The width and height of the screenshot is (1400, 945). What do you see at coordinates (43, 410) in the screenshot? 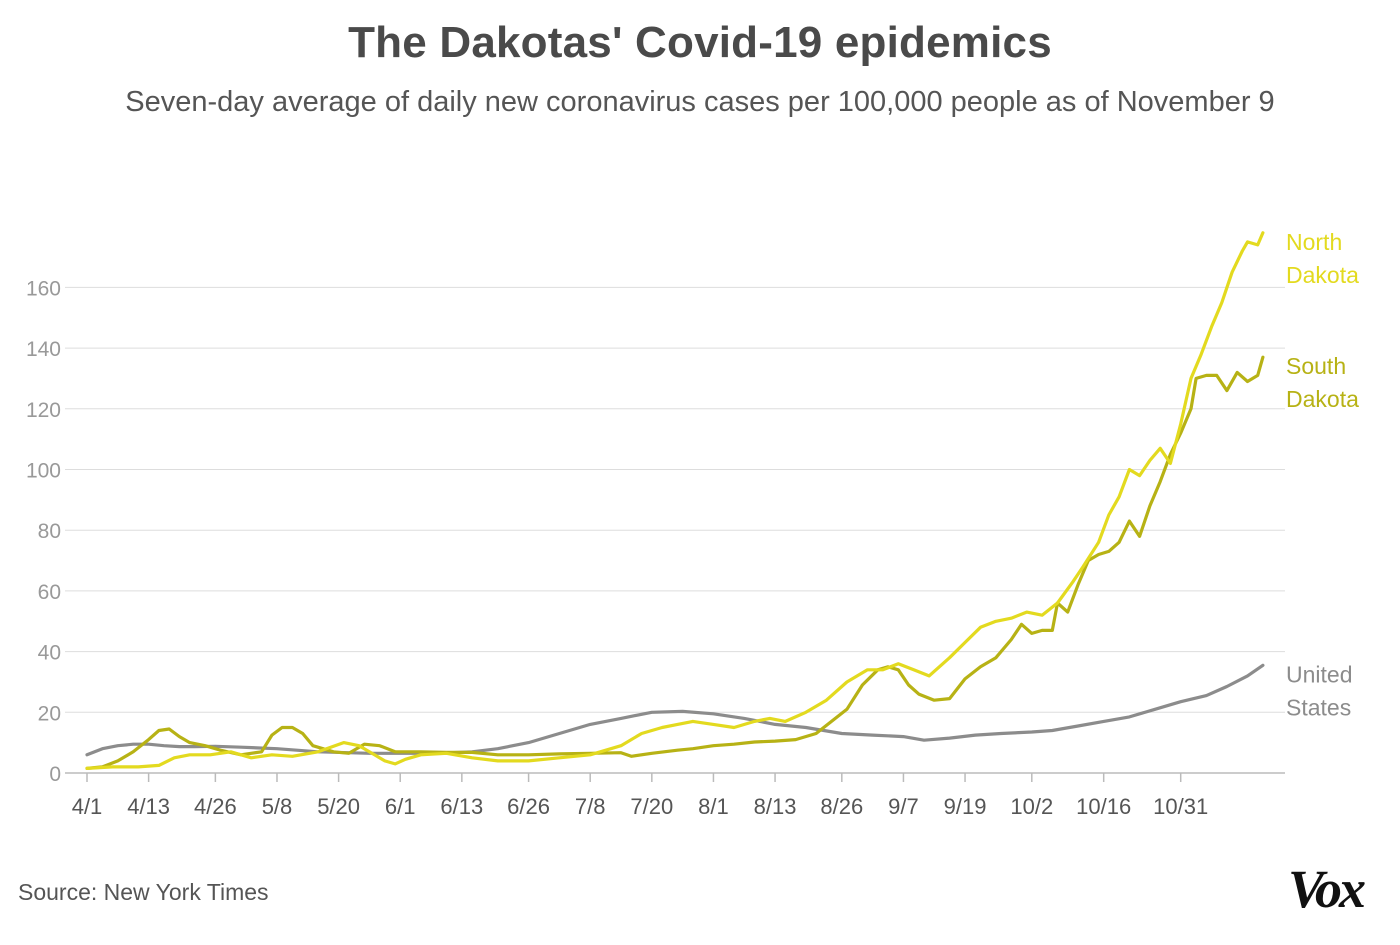
I see `y-tick-label: 120` at bounding box center [43, 410].